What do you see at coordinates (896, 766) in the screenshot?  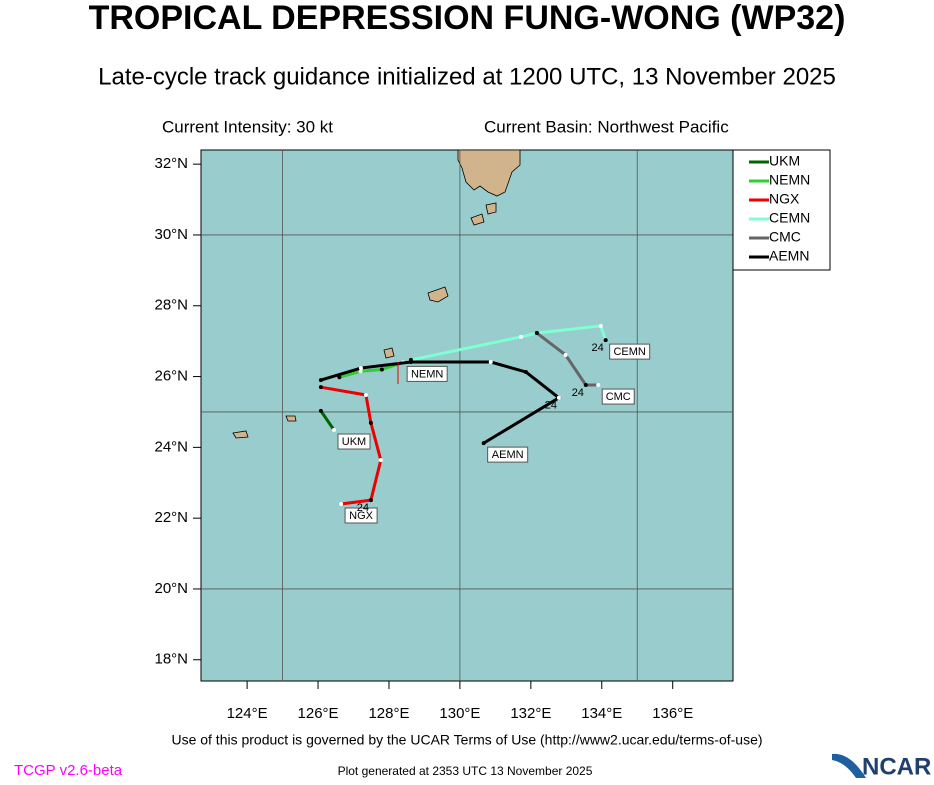 I see `logo: NCAR` at bounding box center [896, 766].